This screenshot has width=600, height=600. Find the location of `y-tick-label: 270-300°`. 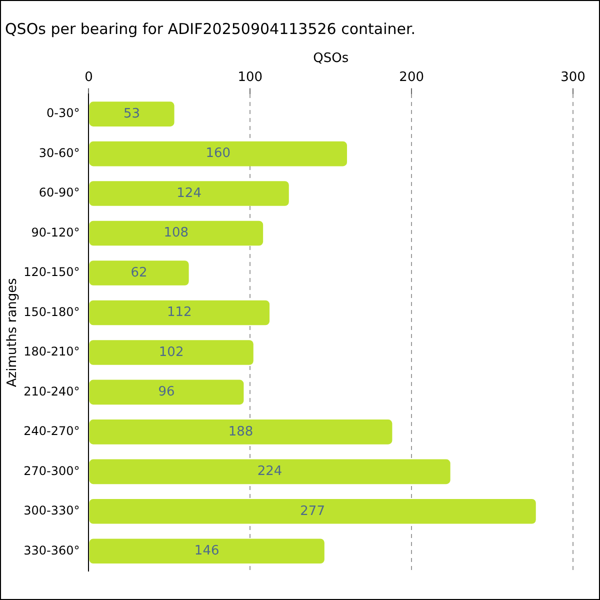

y-tick-label: 270-300° is located at coordinates (52, 471).